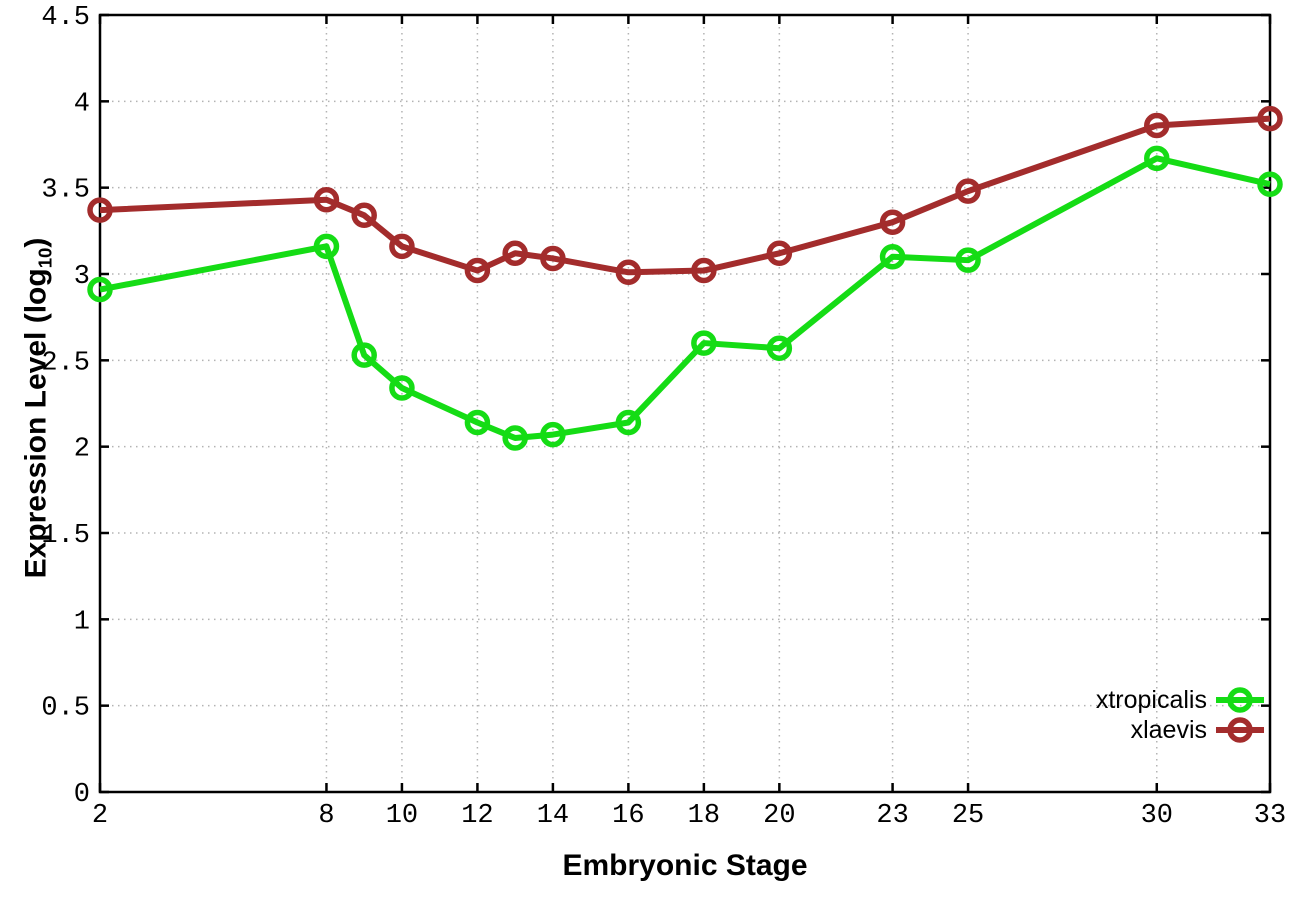 This screenshot has height=907, width=1296. I want to click on y-tick-label: 3.5, so click(65, 191).